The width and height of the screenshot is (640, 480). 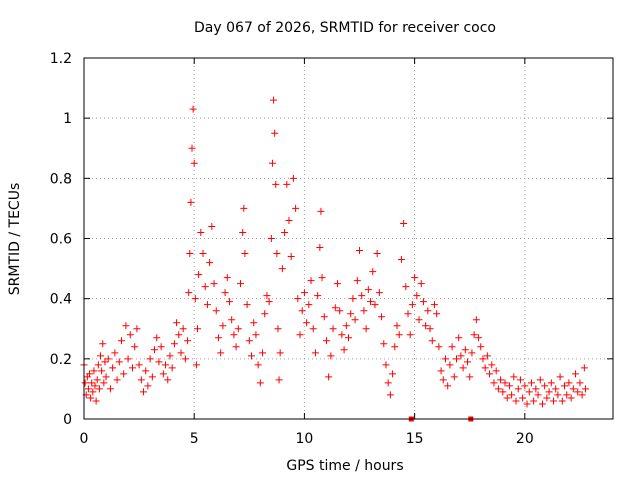 What do you see at coordinates (344, 466) in the screenshot?
I see `x-axis-label: GPS time / hours` at bounding box center [344, 466].